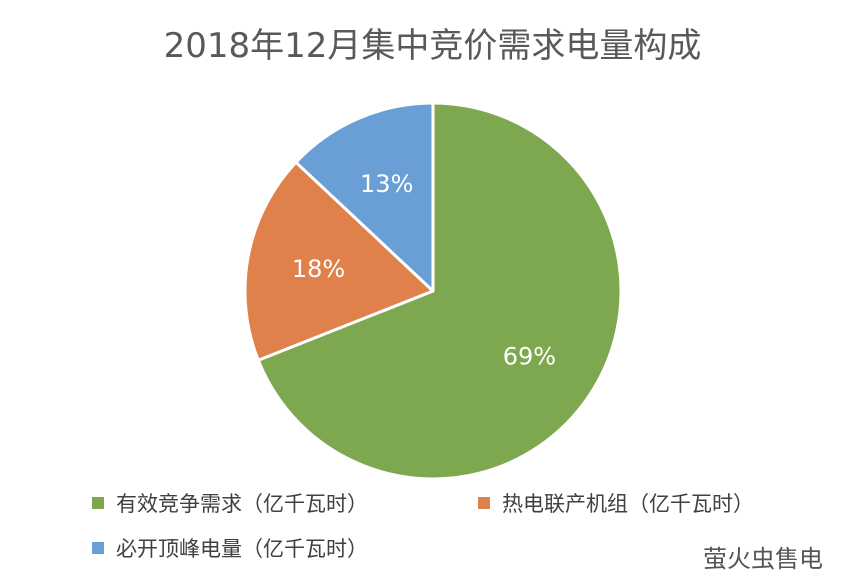 The image size is (865, 584). I want to click on watermark: 萤火虫售电, so click(763, 559).